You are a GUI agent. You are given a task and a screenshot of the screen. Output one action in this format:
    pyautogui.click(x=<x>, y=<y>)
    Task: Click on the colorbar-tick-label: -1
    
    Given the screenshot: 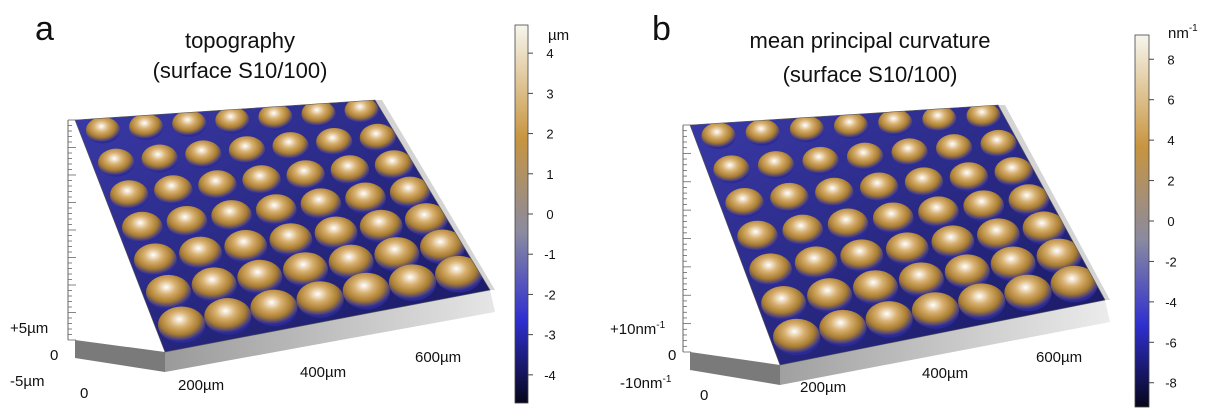 What is the action you would take?
    pyautogui.click(x=550, y=254)
    